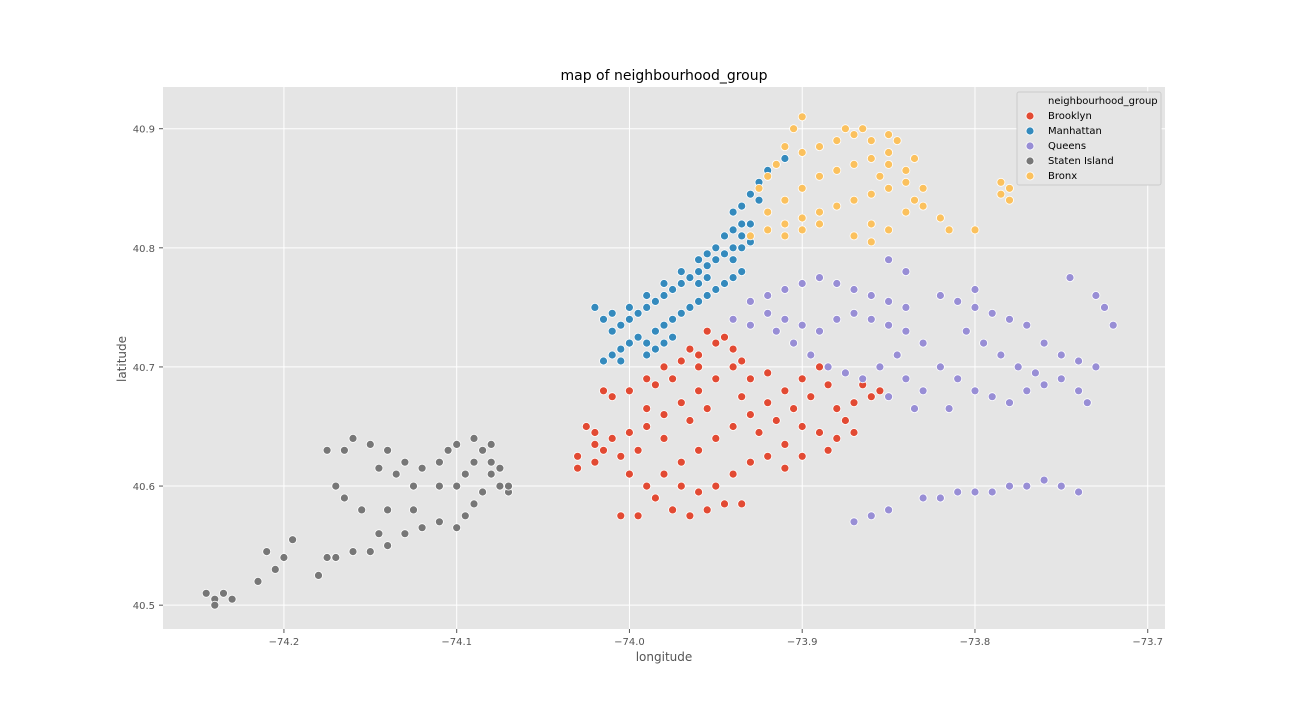 This screenshot has width=1296, height=720. Describe the element at coordinates (1147, 642) in the screenshot. I see `x-tick-label: −73.7` at that location.